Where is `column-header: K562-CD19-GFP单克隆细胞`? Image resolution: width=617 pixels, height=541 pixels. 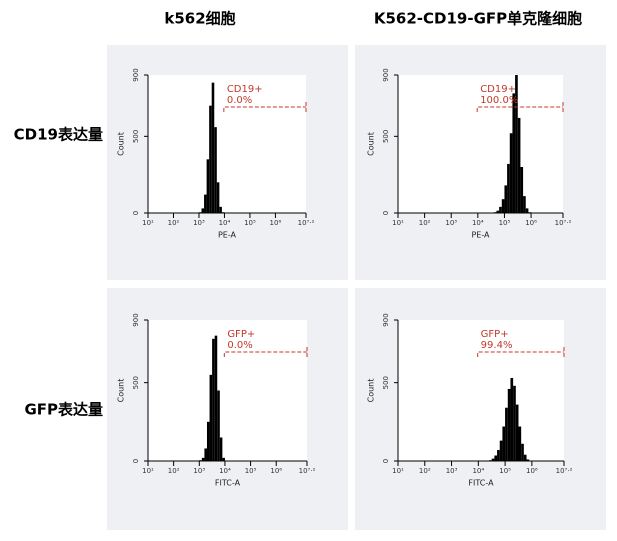
column-header: K562-CD19-GFP单克隆细胞 is located at coordinates (478, 19).